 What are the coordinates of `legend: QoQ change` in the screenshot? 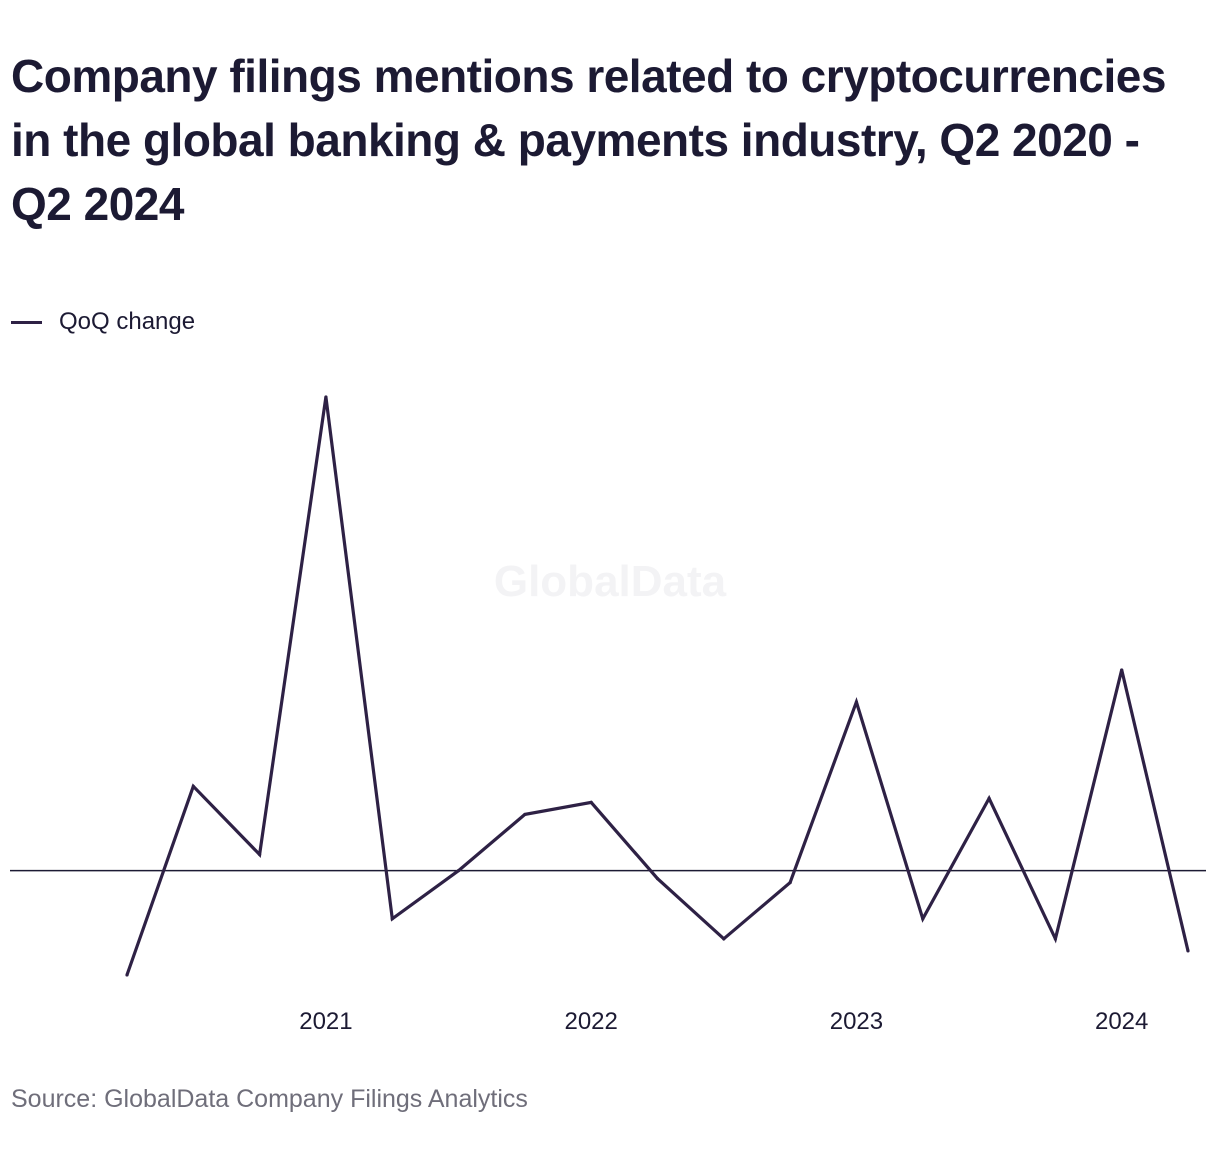 It's located at (103, 322).